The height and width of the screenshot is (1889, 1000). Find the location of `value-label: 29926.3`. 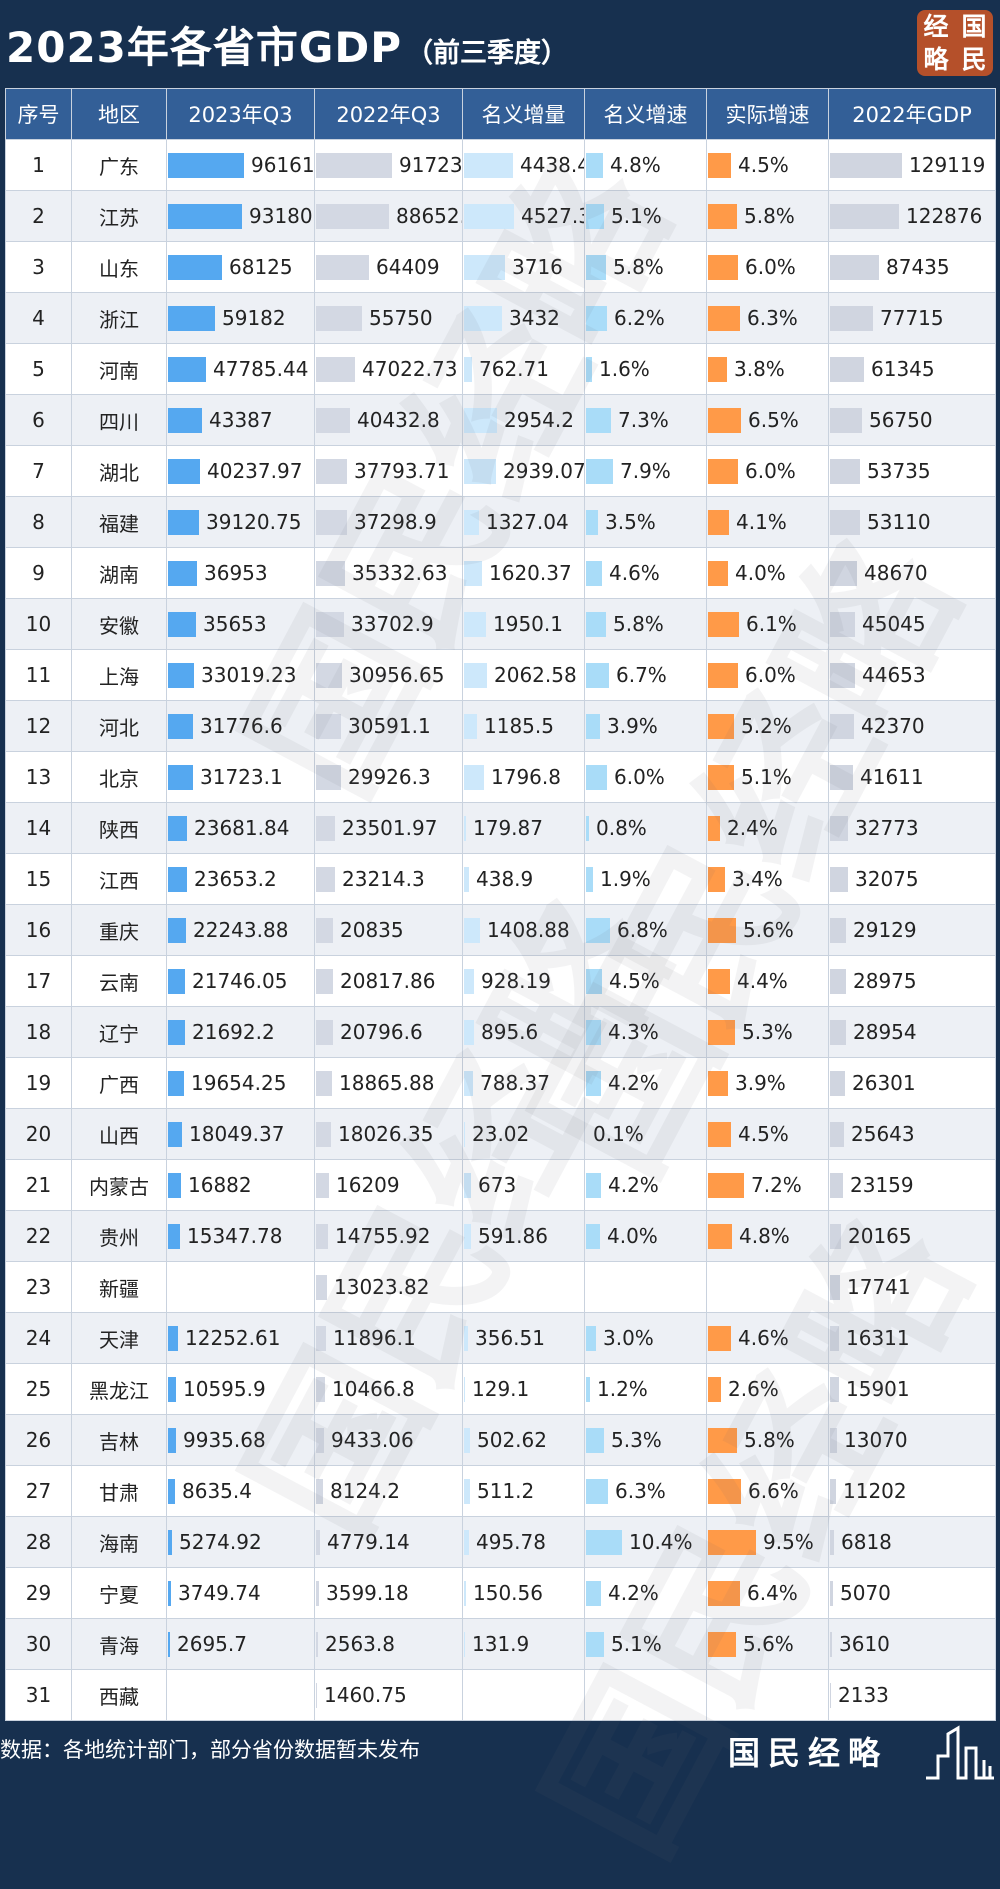

value-label: 29926.3 is located at coordinates (389, 777).